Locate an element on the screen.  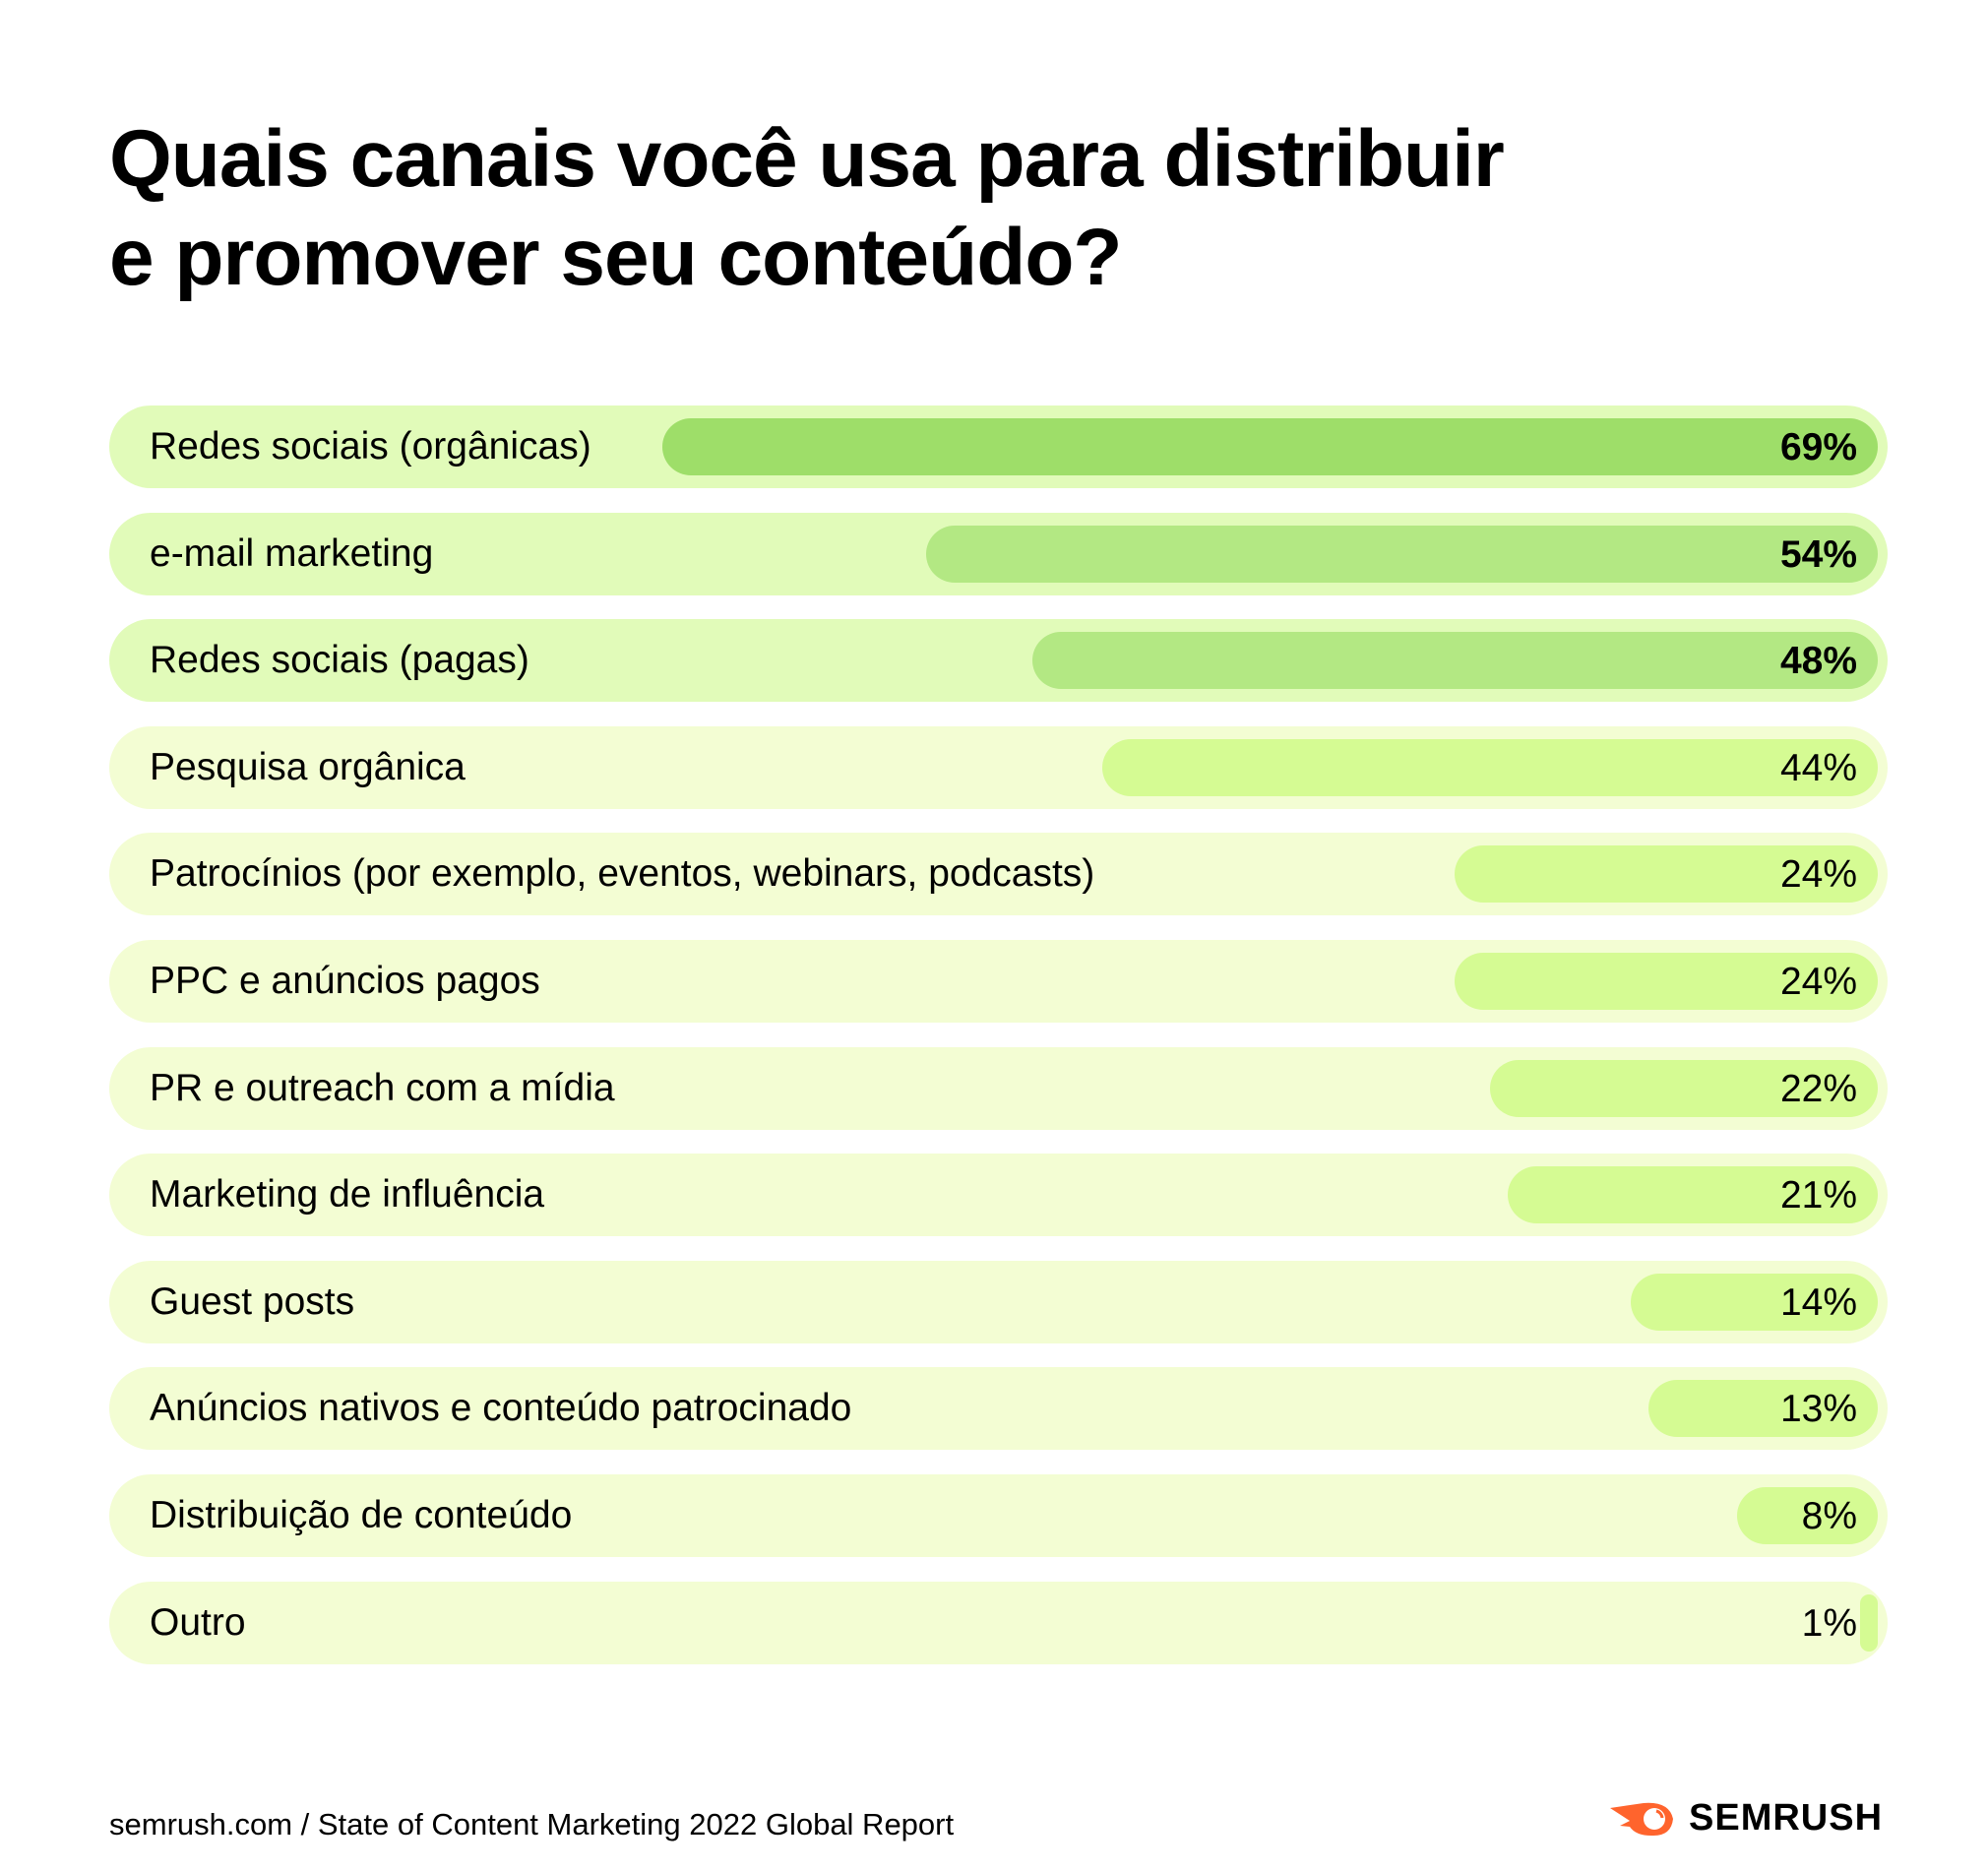
category-label: Anúncios nativos e conteúdo patrocinado is located at coordinates (501, 1408).